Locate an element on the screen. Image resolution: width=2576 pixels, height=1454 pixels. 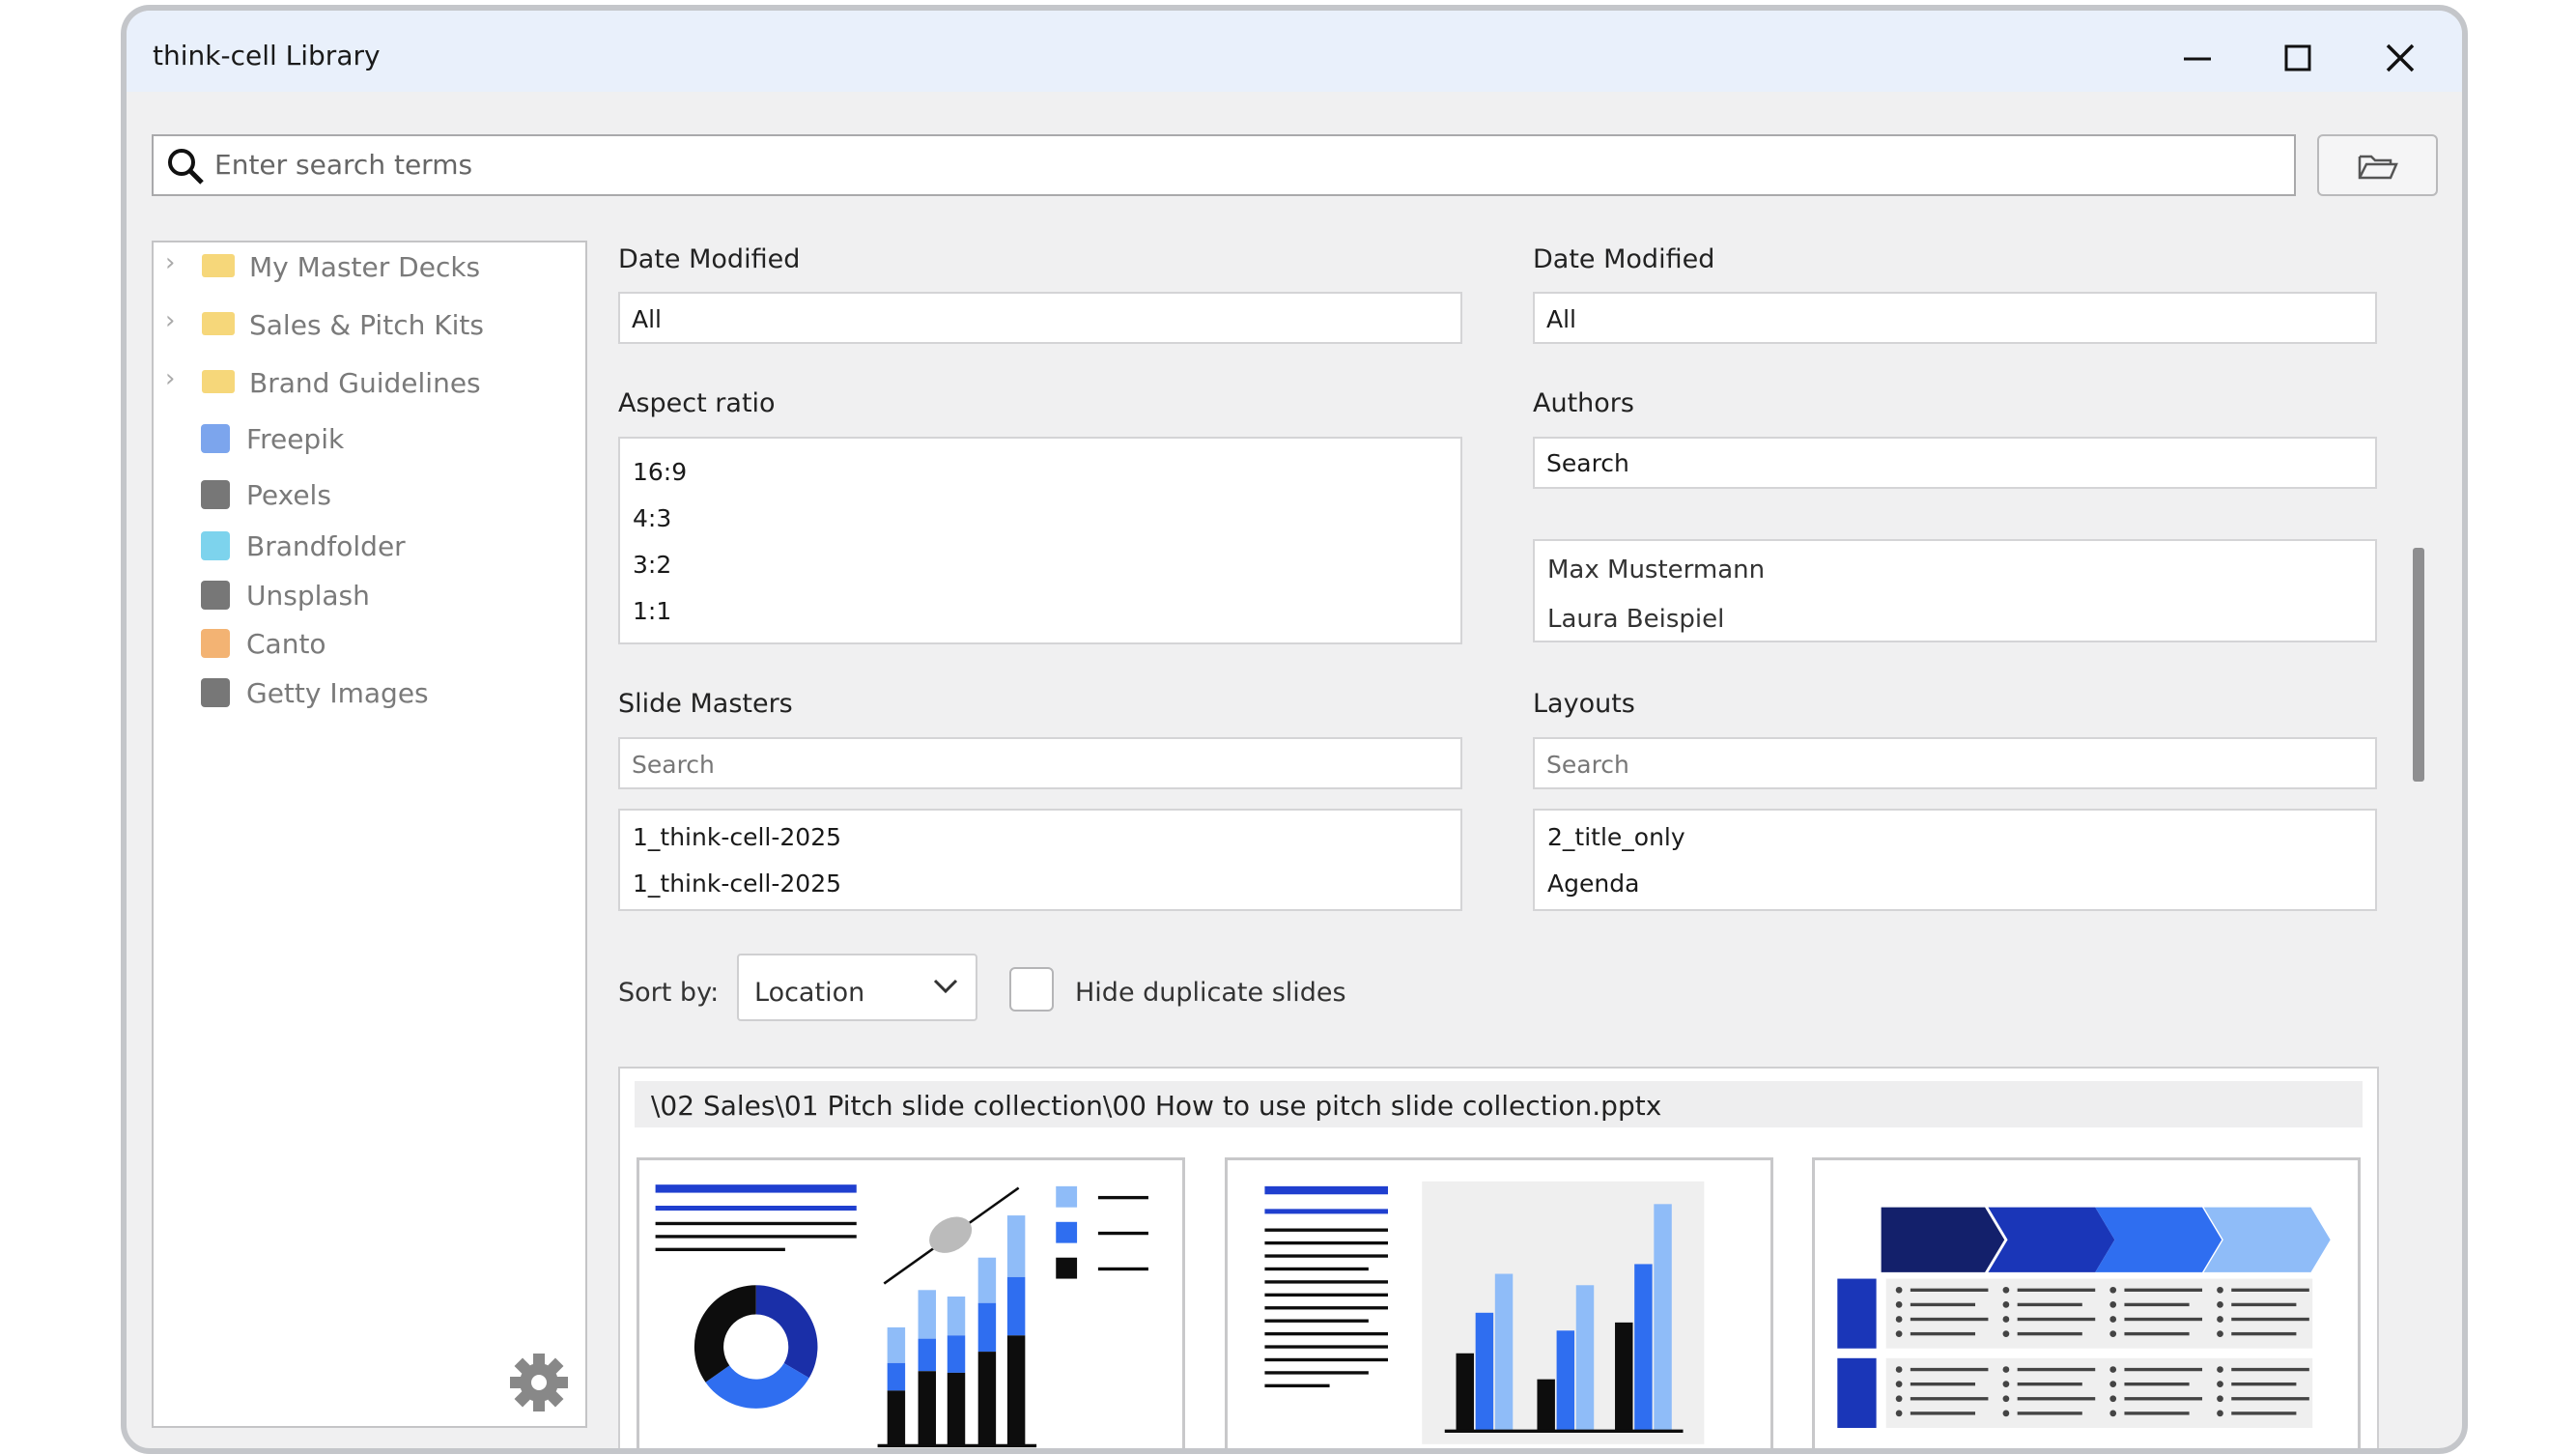
aspect-option: 3:2 is located at coordinates (652, 565).